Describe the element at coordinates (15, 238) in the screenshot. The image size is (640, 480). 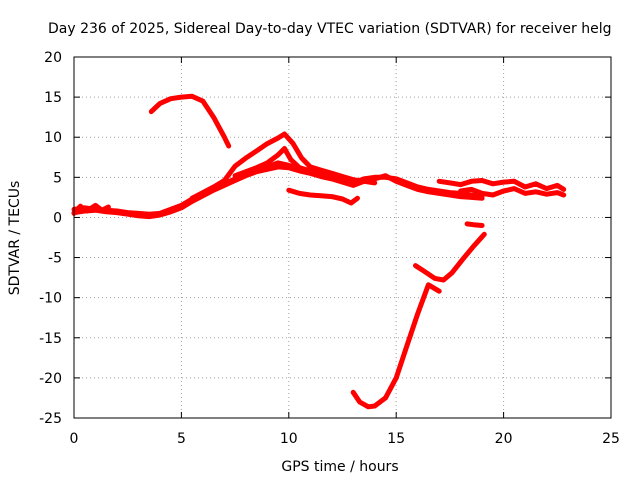
I see `y-axis-title: SDTVAR / TECUs` at that location.